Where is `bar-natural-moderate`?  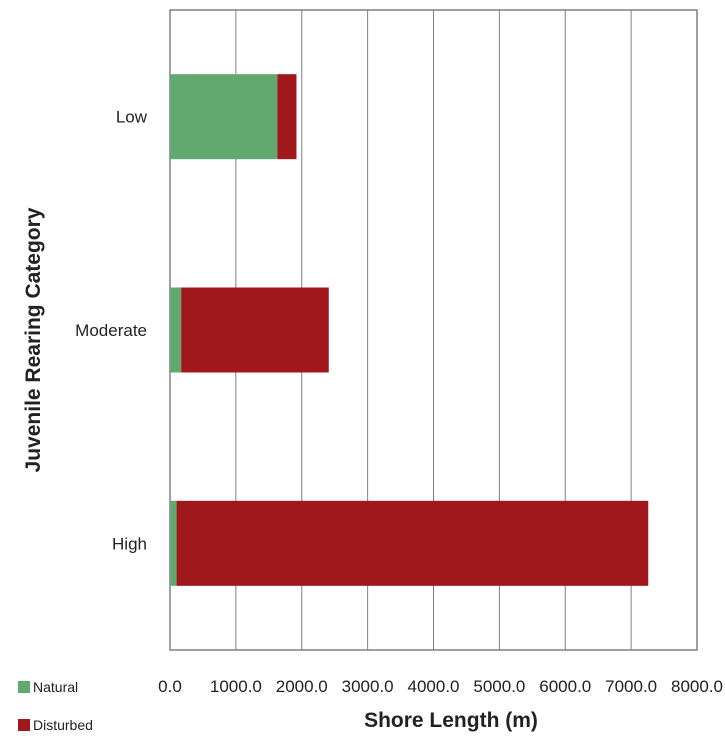
bar-natural-moderate is located at coordinates (176, 330).